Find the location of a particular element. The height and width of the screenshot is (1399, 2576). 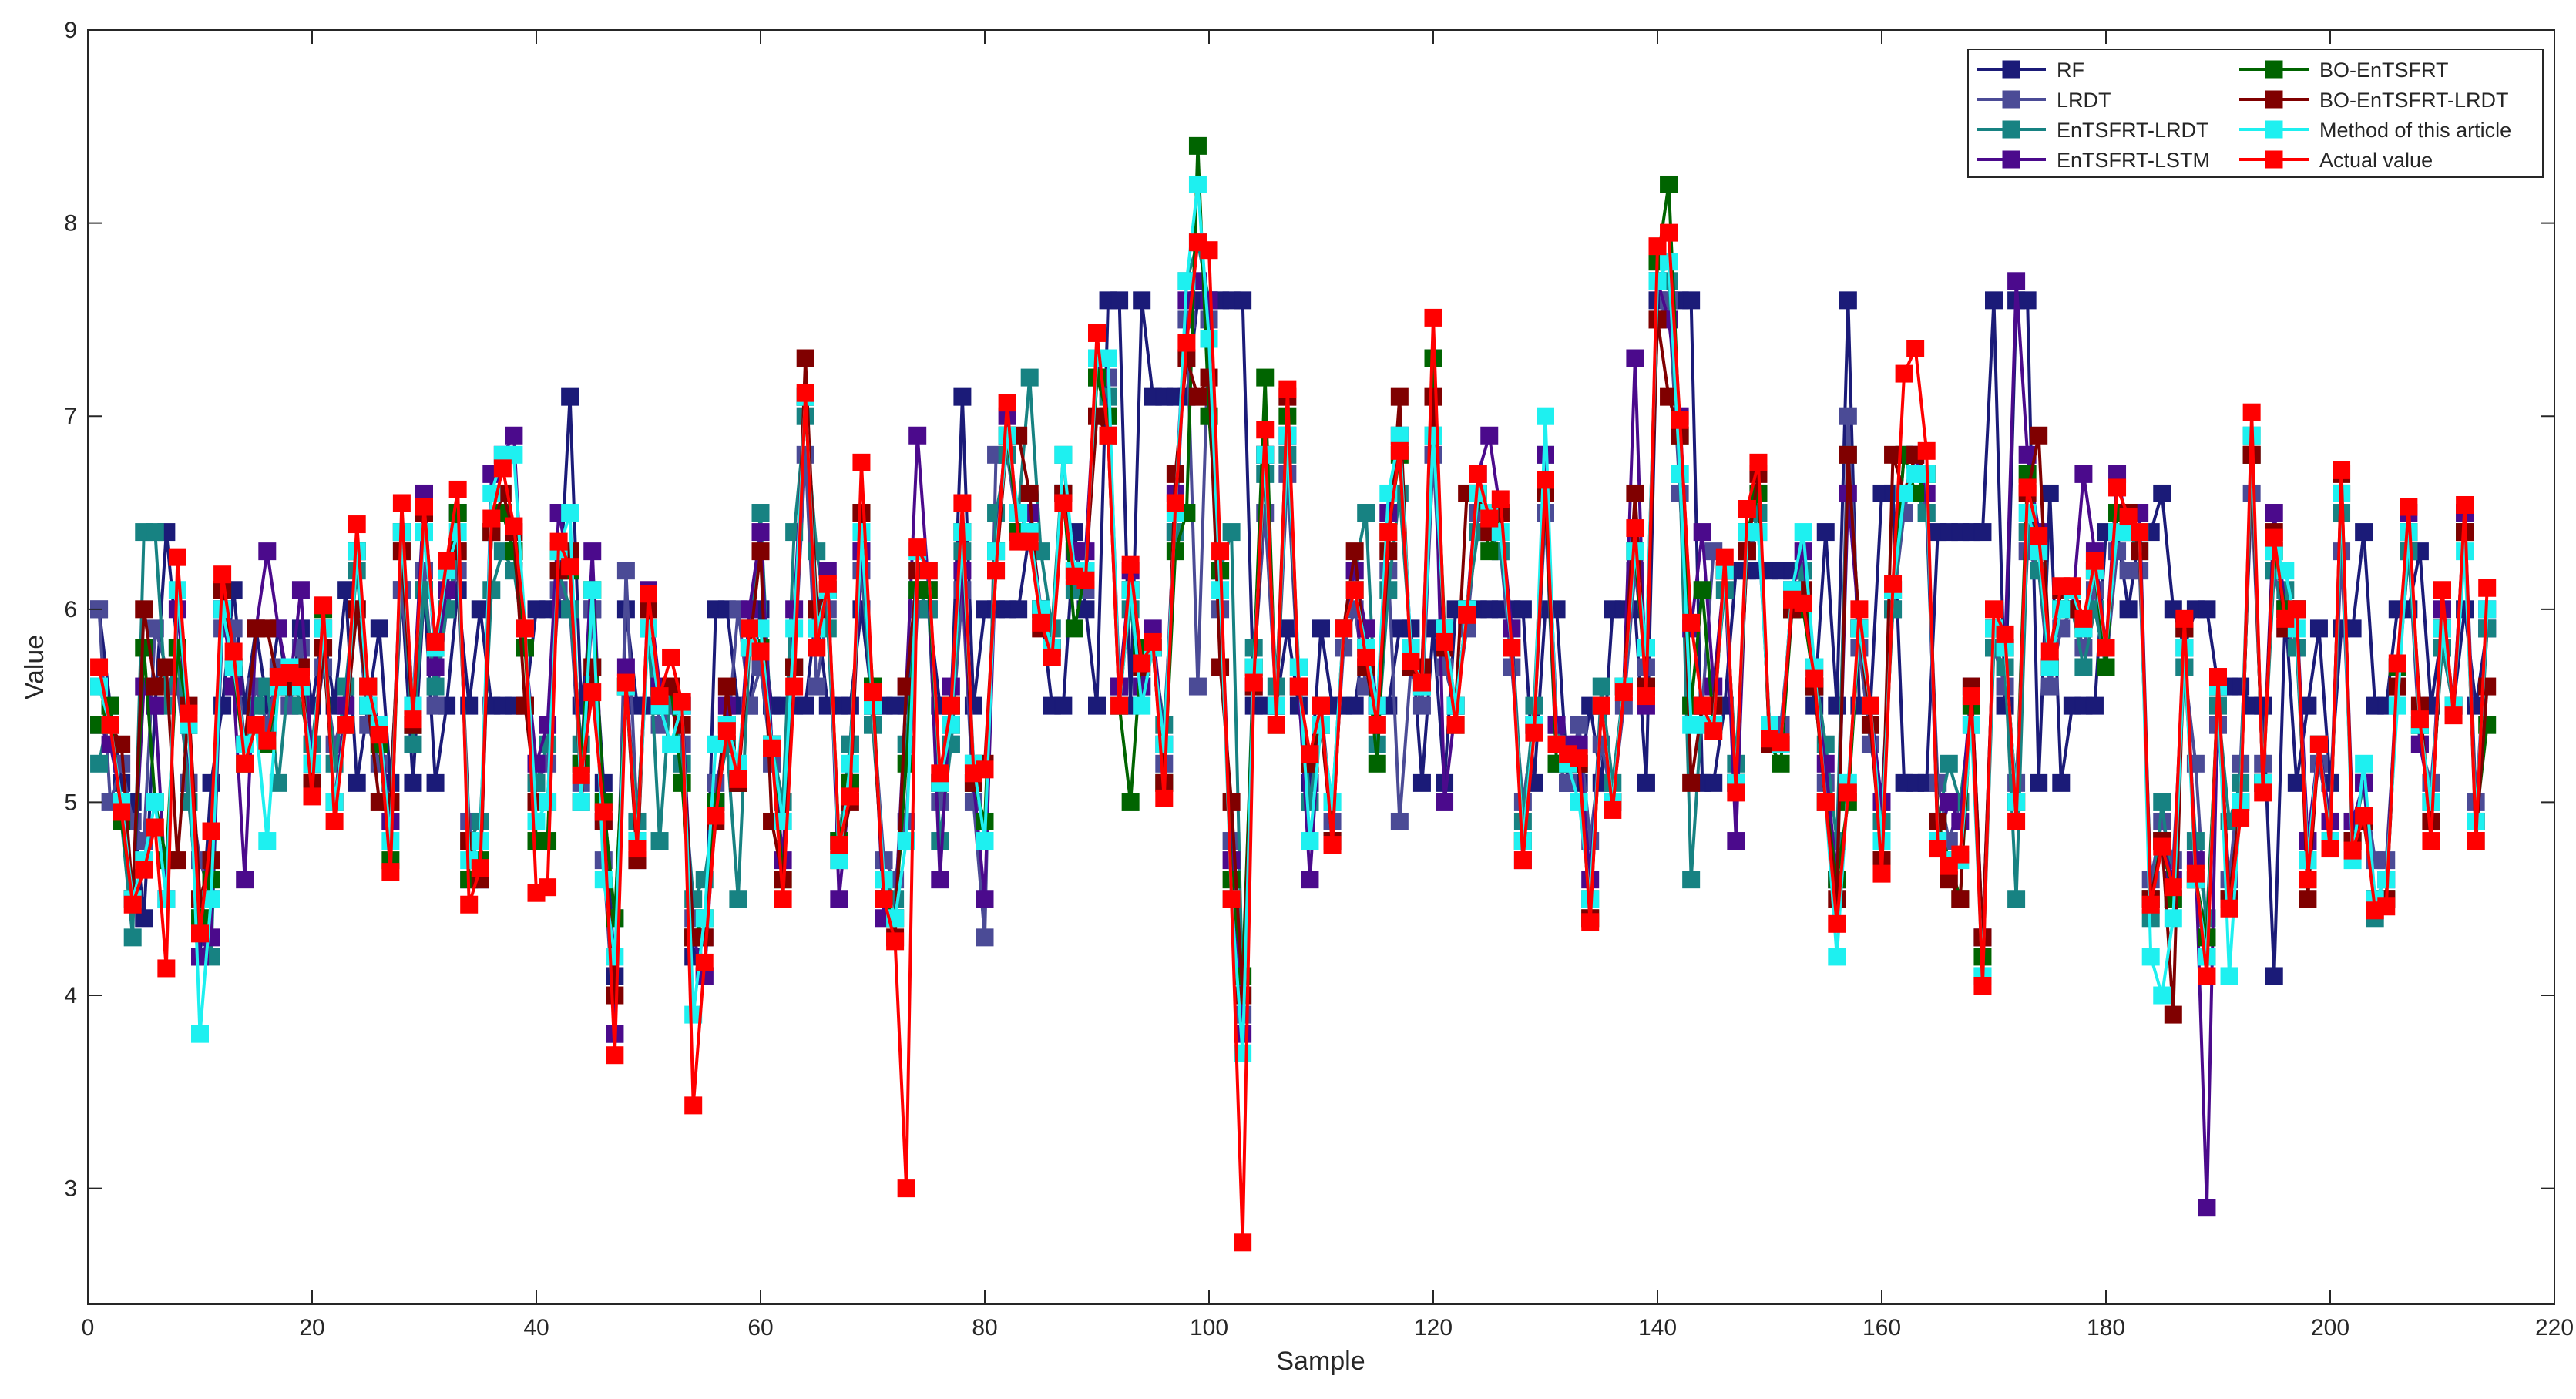

x-tick-label: 0 is located at coordinates (88, 1327).